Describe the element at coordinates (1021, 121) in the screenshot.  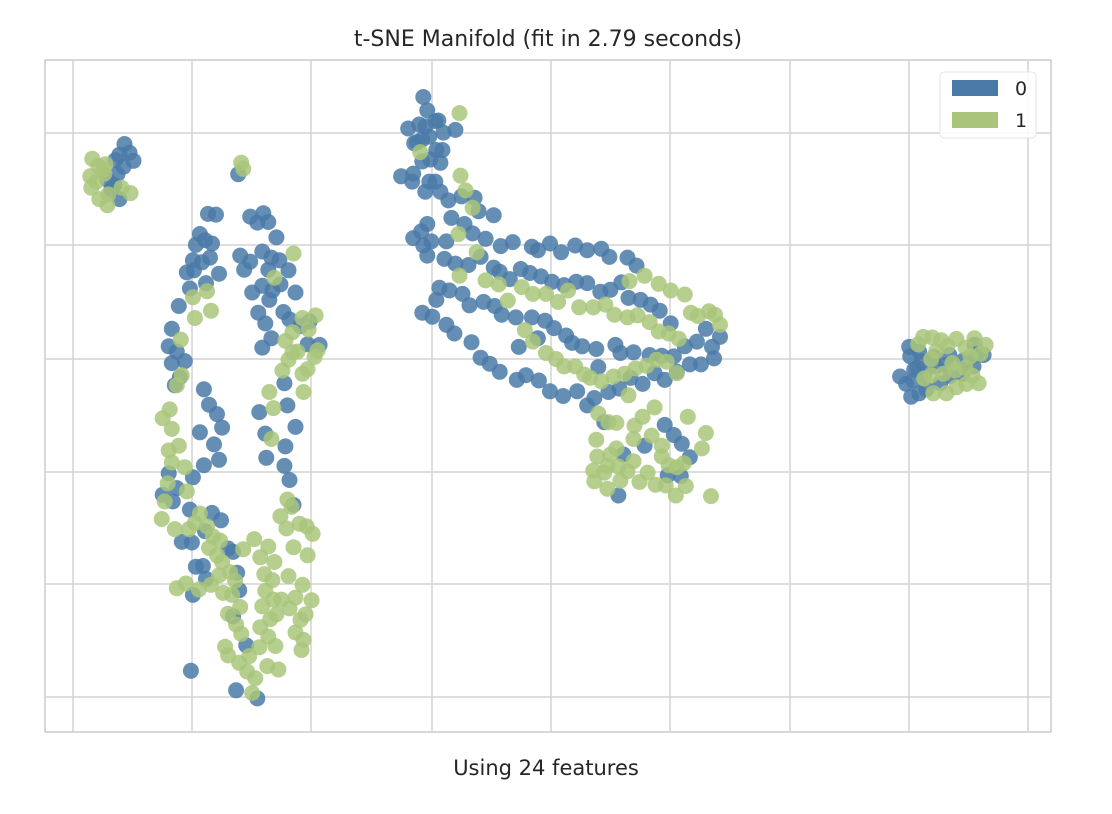
I see `legend-label-1: 1` at that location.